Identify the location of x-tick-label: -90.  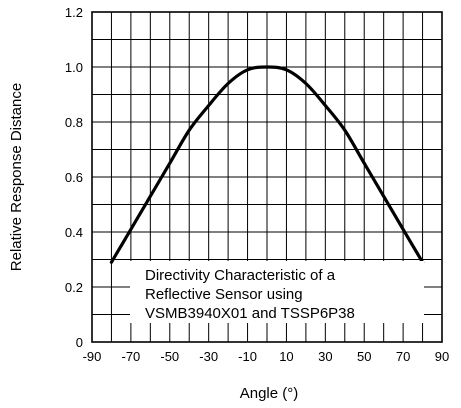
(92, 356).